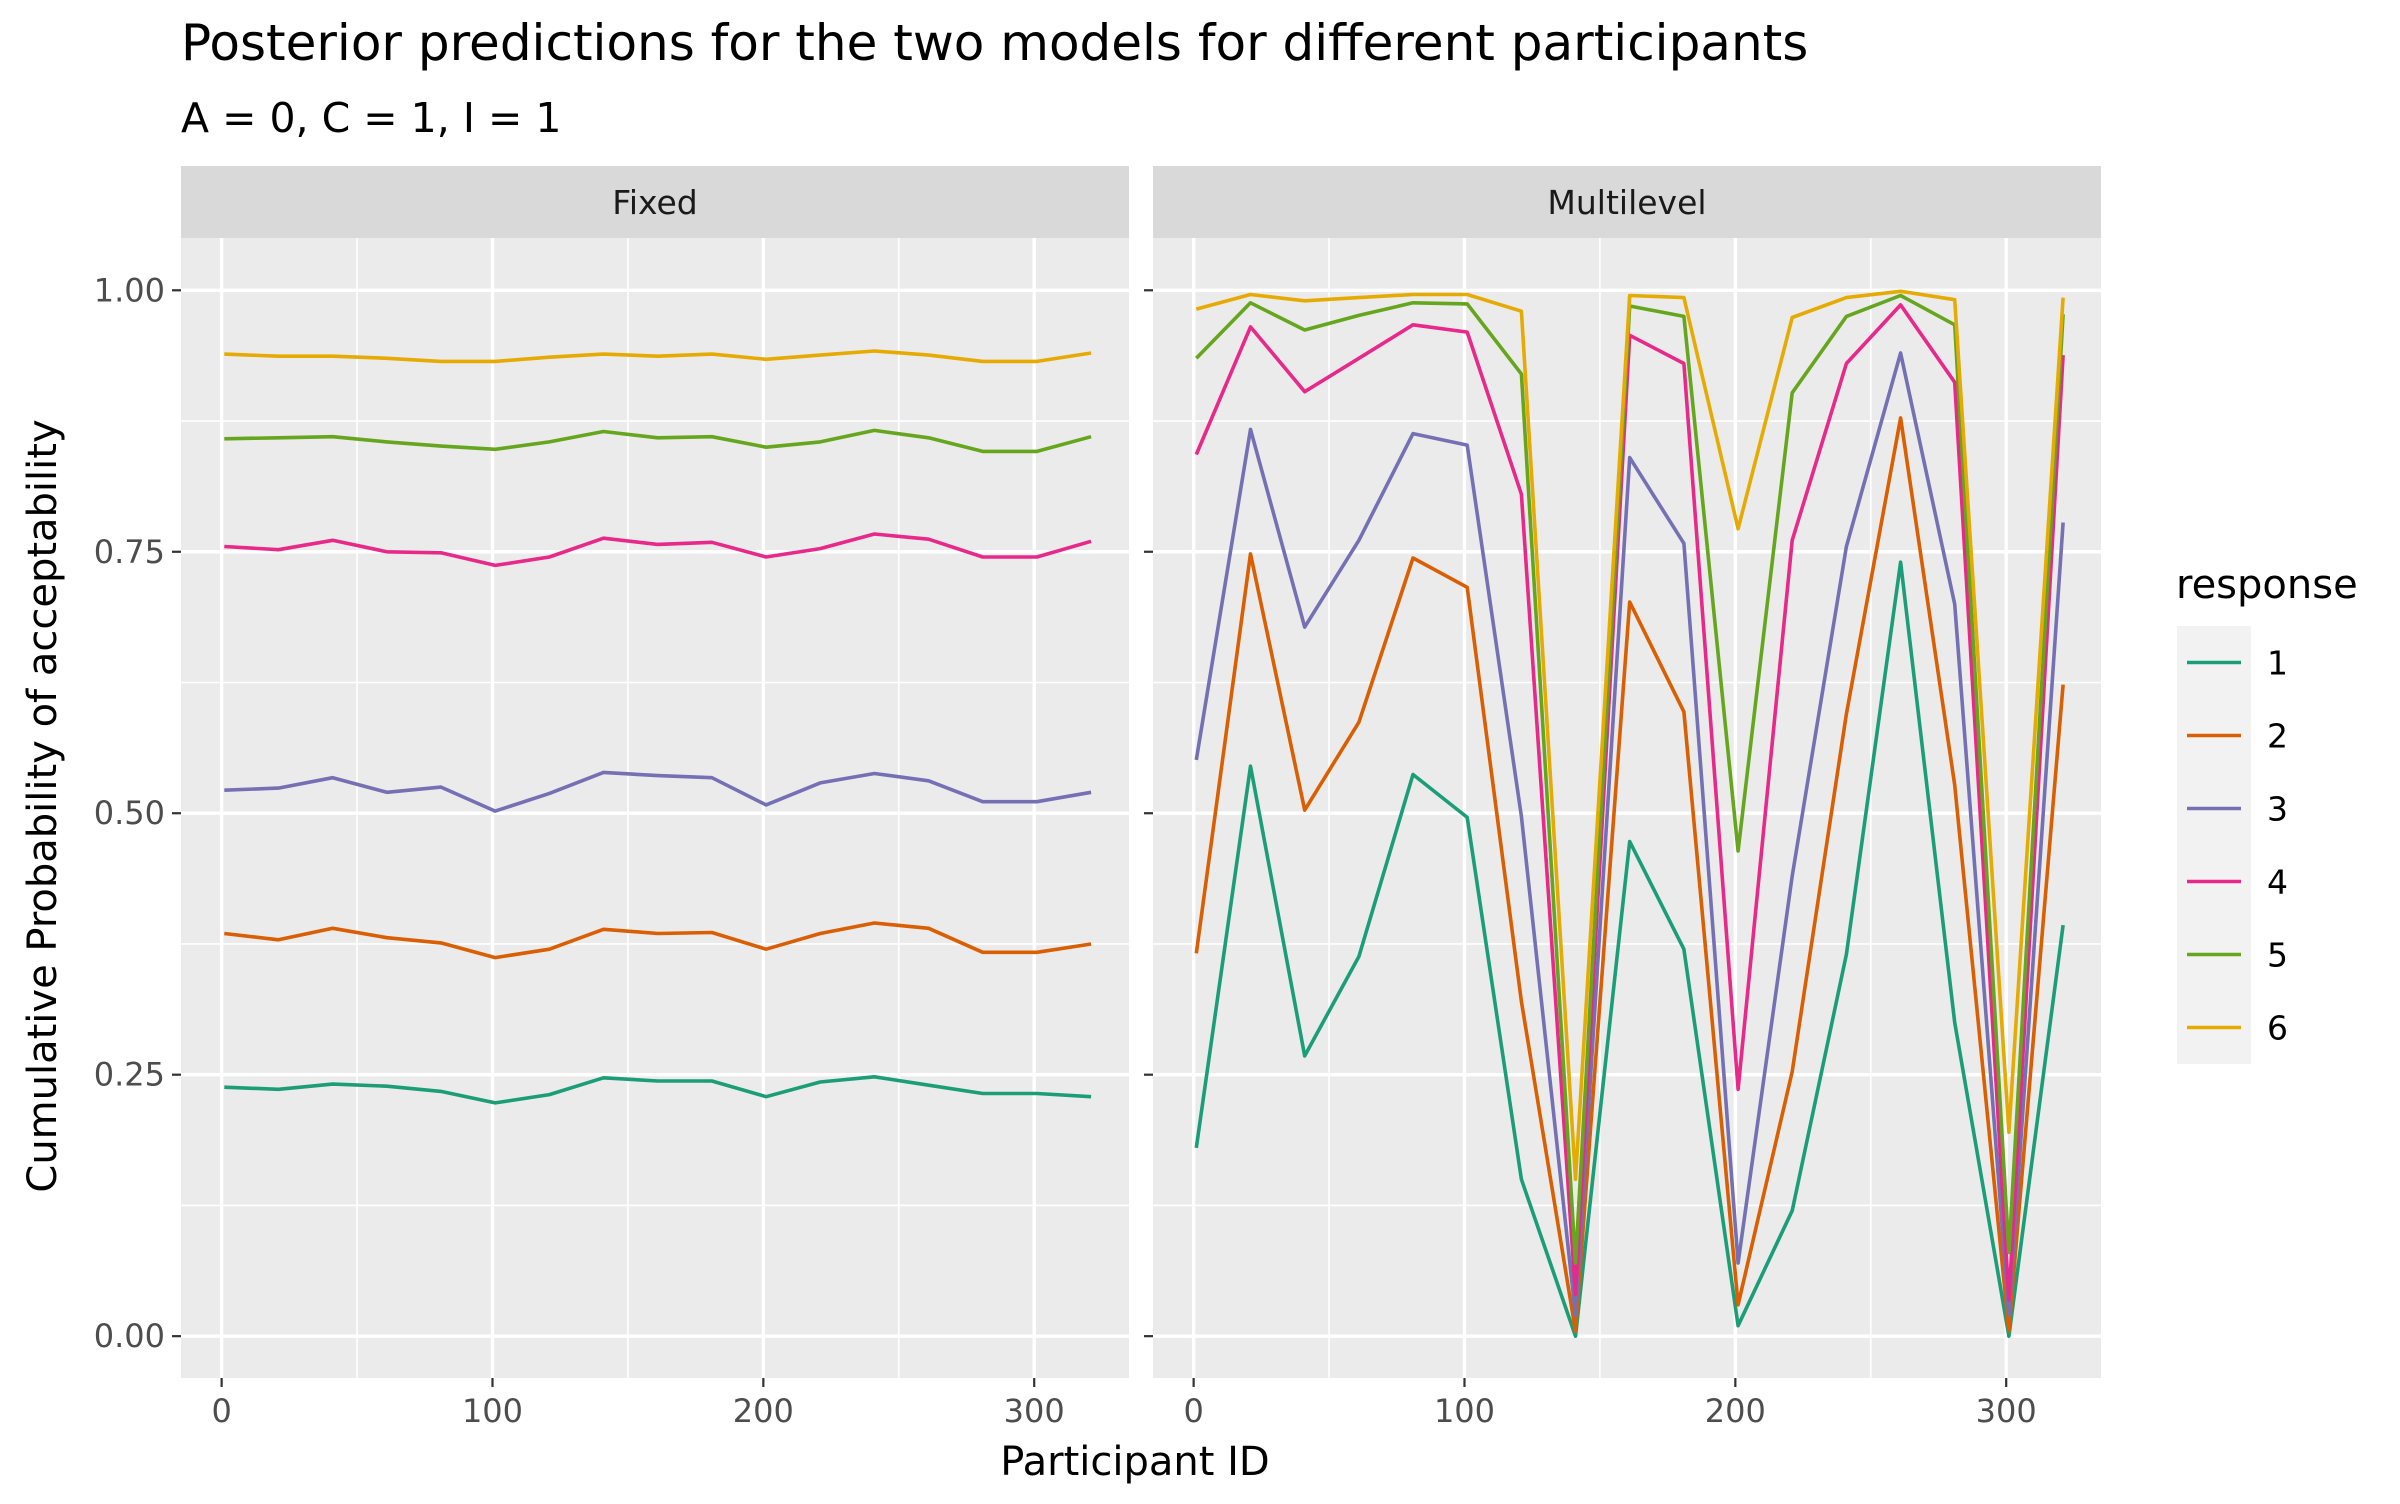 The width and height of the screenshot is (2400, 1504). What do you see at coordinates (2237, 1028) in the screenshot?
I see `legend-item-6: 6` at bounding box center [2237, 1028].